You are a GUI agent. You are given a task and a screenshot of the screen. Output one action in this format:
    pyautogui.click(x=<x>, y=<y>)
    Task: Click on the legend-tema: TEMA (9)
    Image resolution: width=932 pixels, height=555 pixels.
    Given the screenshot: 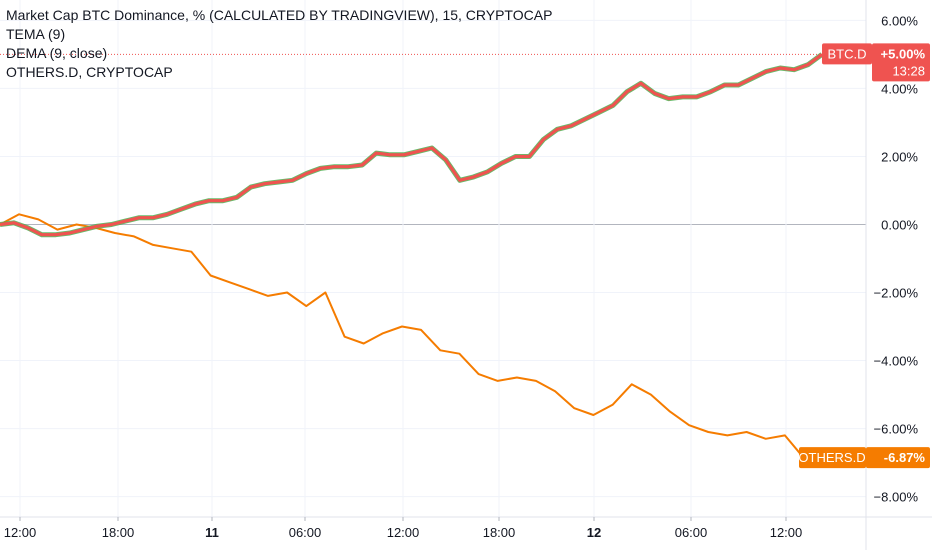 What is the action you would take?
    pyautogui.click(x=36, y=34)
    